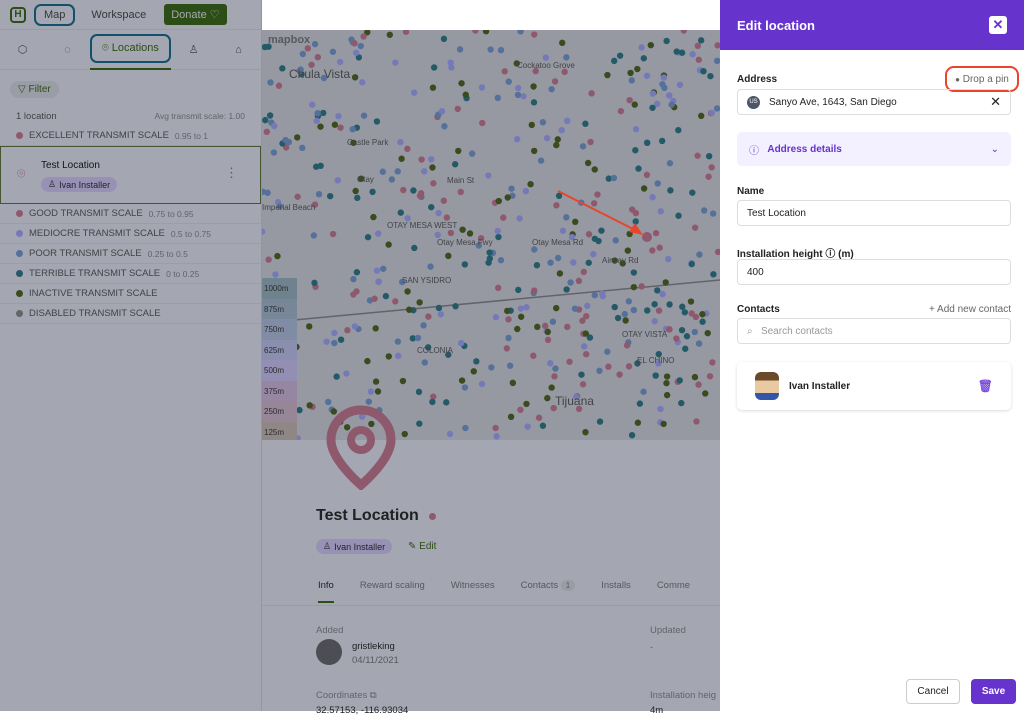 The height and width of the screenshot is (716, 1024). What do you see at coordinates (368, 142) in the screenshot?
I see `map-label: Castle Park` at bounding box center [368, 142].